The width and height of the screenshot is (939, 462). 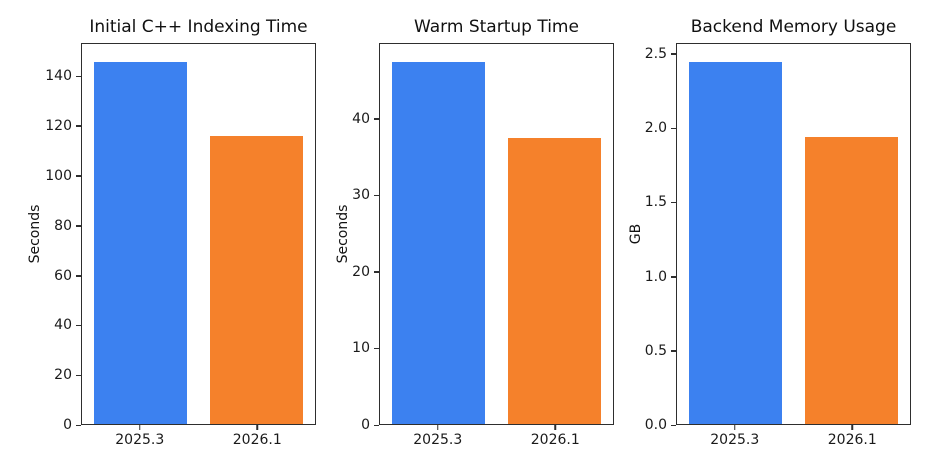 I want to click on chart-title: Initial C++ Indexing Time, so click(x=198, y=27).